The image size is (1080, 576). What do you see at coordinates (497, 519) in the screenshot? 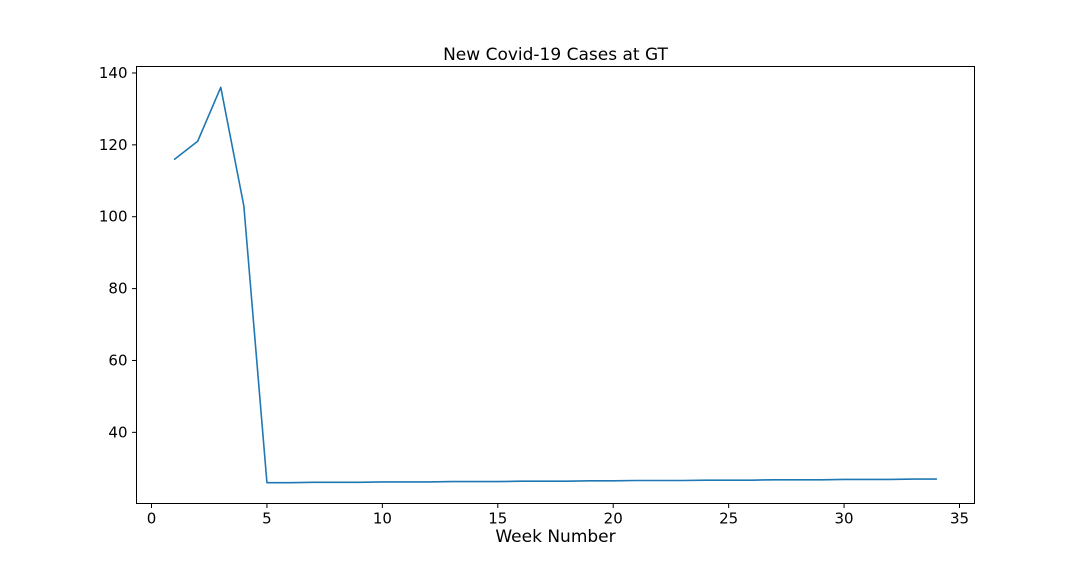
I see `x-tick-label: 15` at bounding box center [497, 519].